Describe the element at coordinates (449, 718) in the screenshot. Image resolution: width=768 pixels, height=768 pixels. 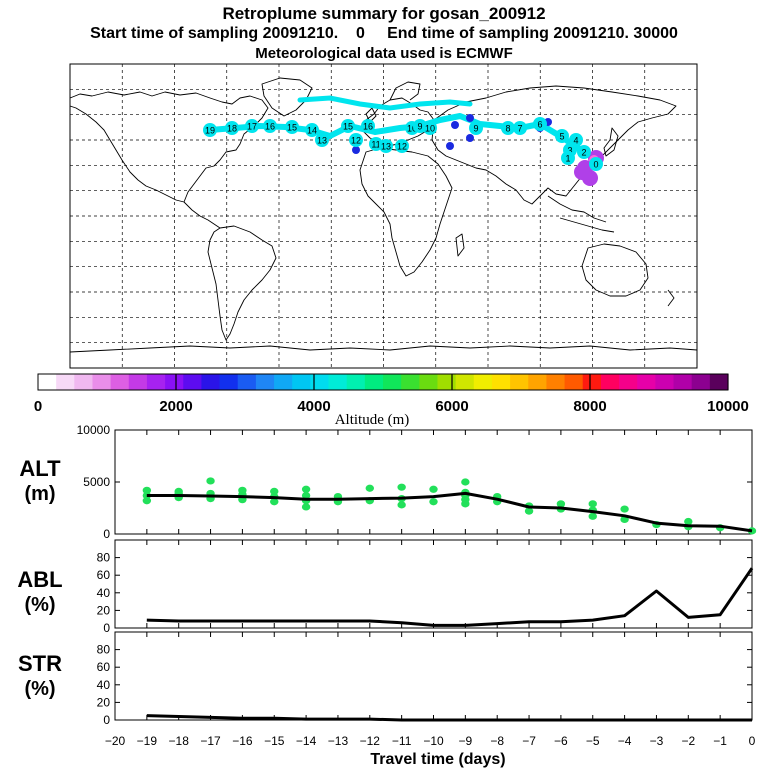
I see `str-series-line` at that location.